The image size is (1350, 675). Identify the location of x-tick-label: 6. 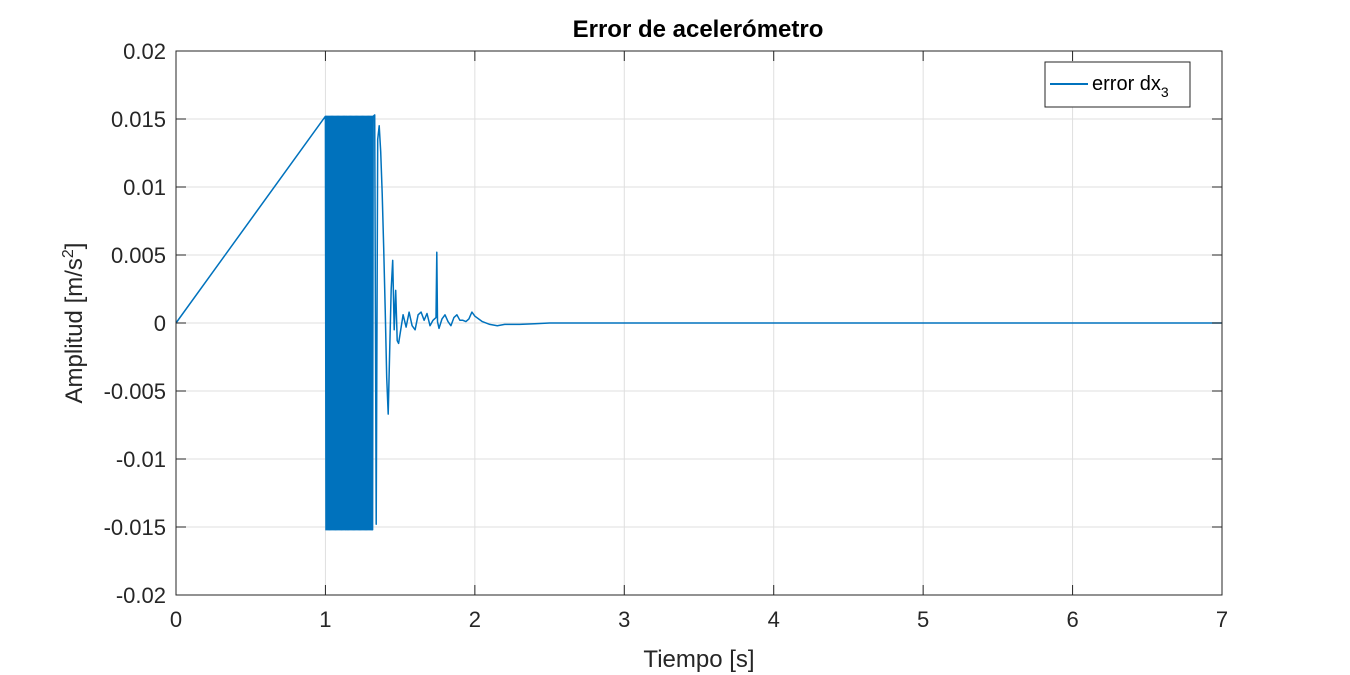
(1072, 619).